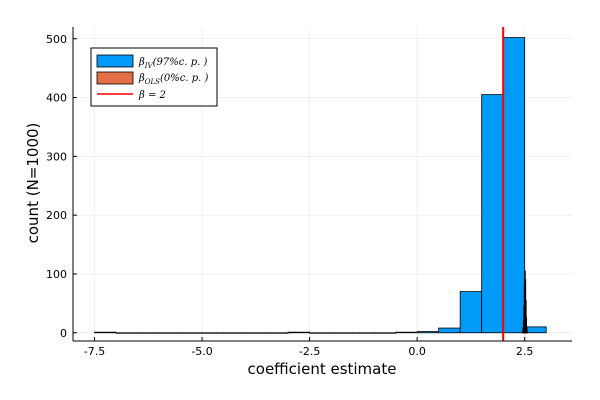  Describe the element at coordinates (322, 369) in the screenshot. I see `x-axis-title: coefficient estimate` at that location.